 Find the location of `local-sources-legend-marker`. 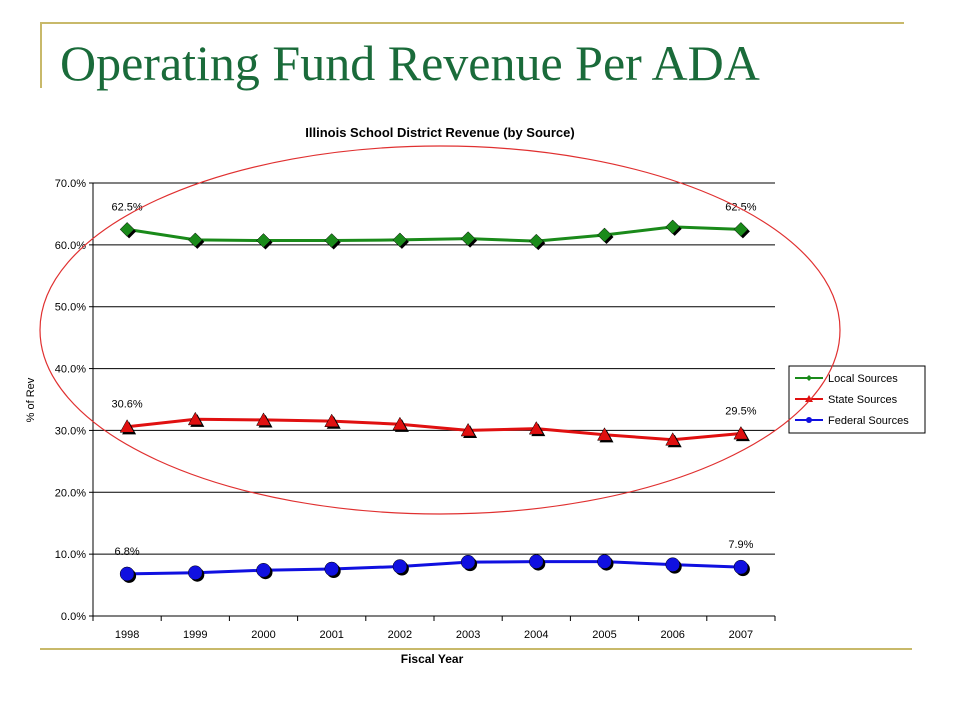

local-sources-legend-marker is located at coordinates (809, 378).